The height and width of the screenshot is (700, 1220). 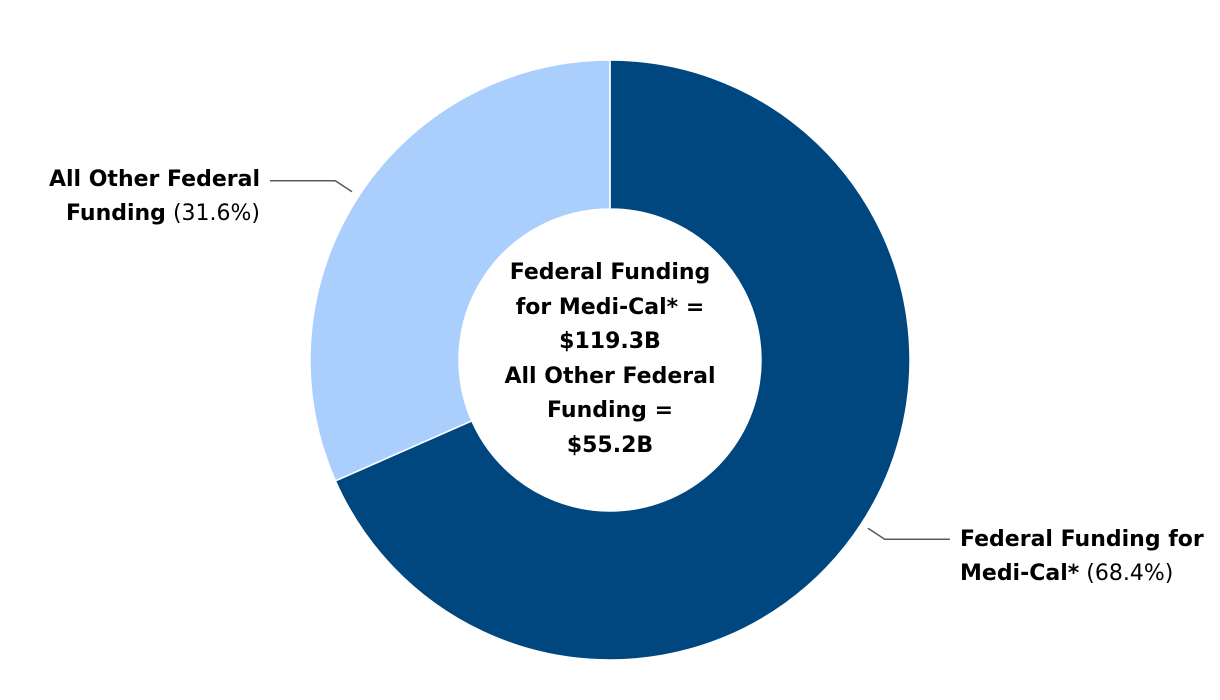 What do you see at coordinates (610, 410) in the screenshot?
I see `center-line-5: Funding =` at bounding box center [610, 410].